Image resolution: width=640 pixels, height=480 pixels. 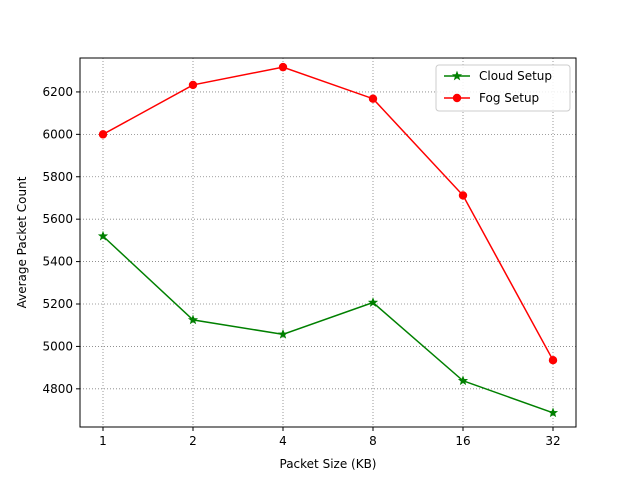 What do you see at coordinates (509, 98) in the screenshot?
I see `legend-label: Fog Setup` at bounding box center [509, 98].